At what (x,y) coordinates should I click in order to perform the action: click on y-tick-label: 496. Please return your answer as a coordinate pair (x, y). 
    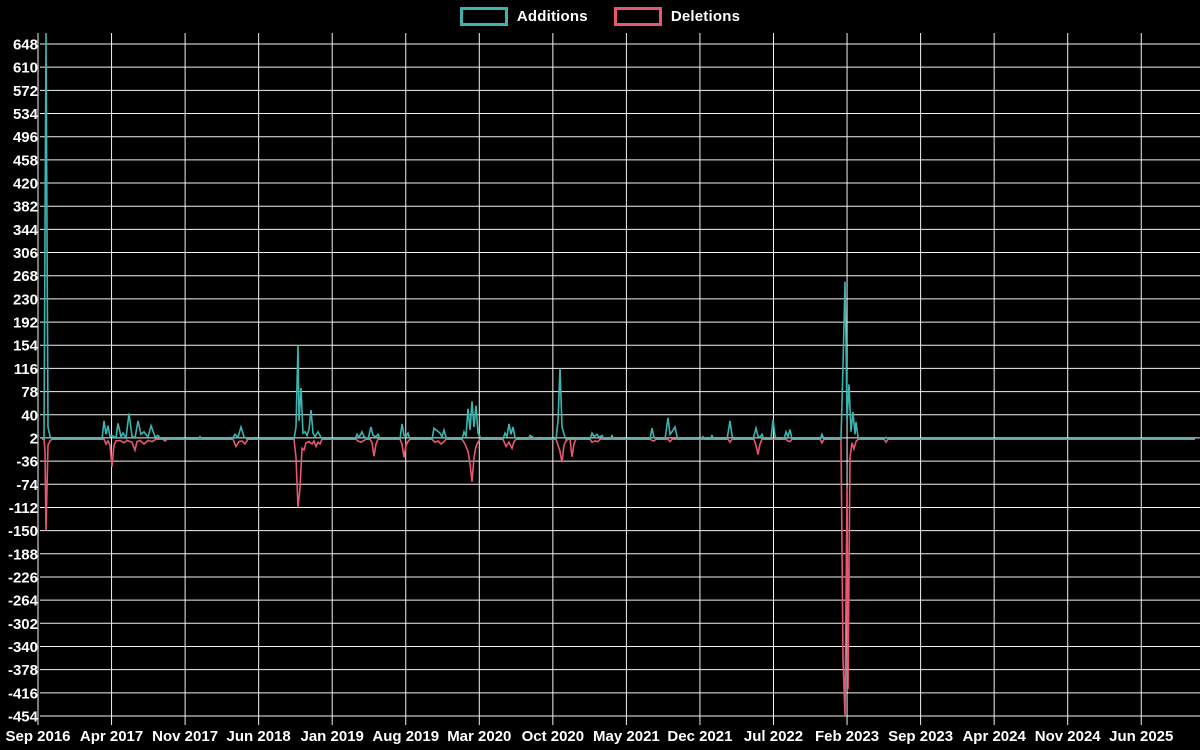
    Looking at the image, I should click on (25, 137).